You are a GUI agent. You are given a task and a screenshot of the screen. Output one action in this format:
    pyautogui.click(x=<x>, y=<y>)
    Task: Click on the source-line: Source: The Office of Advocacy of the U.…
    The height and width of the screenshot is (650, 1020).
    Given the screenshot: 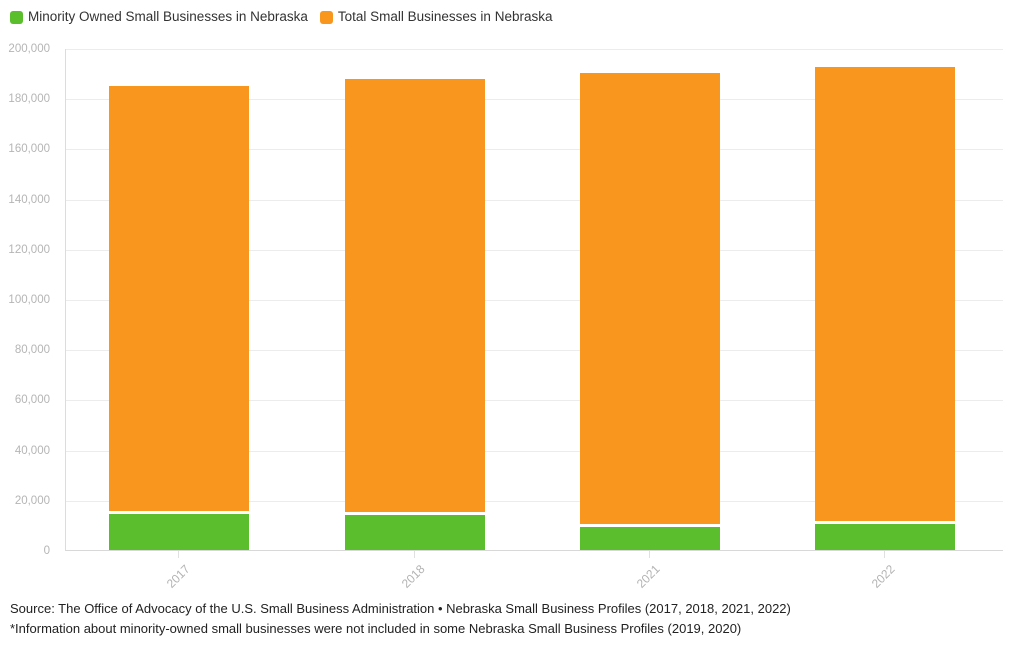 What is the action you would take?
    pyautogui.click(x=400, y=608)
    